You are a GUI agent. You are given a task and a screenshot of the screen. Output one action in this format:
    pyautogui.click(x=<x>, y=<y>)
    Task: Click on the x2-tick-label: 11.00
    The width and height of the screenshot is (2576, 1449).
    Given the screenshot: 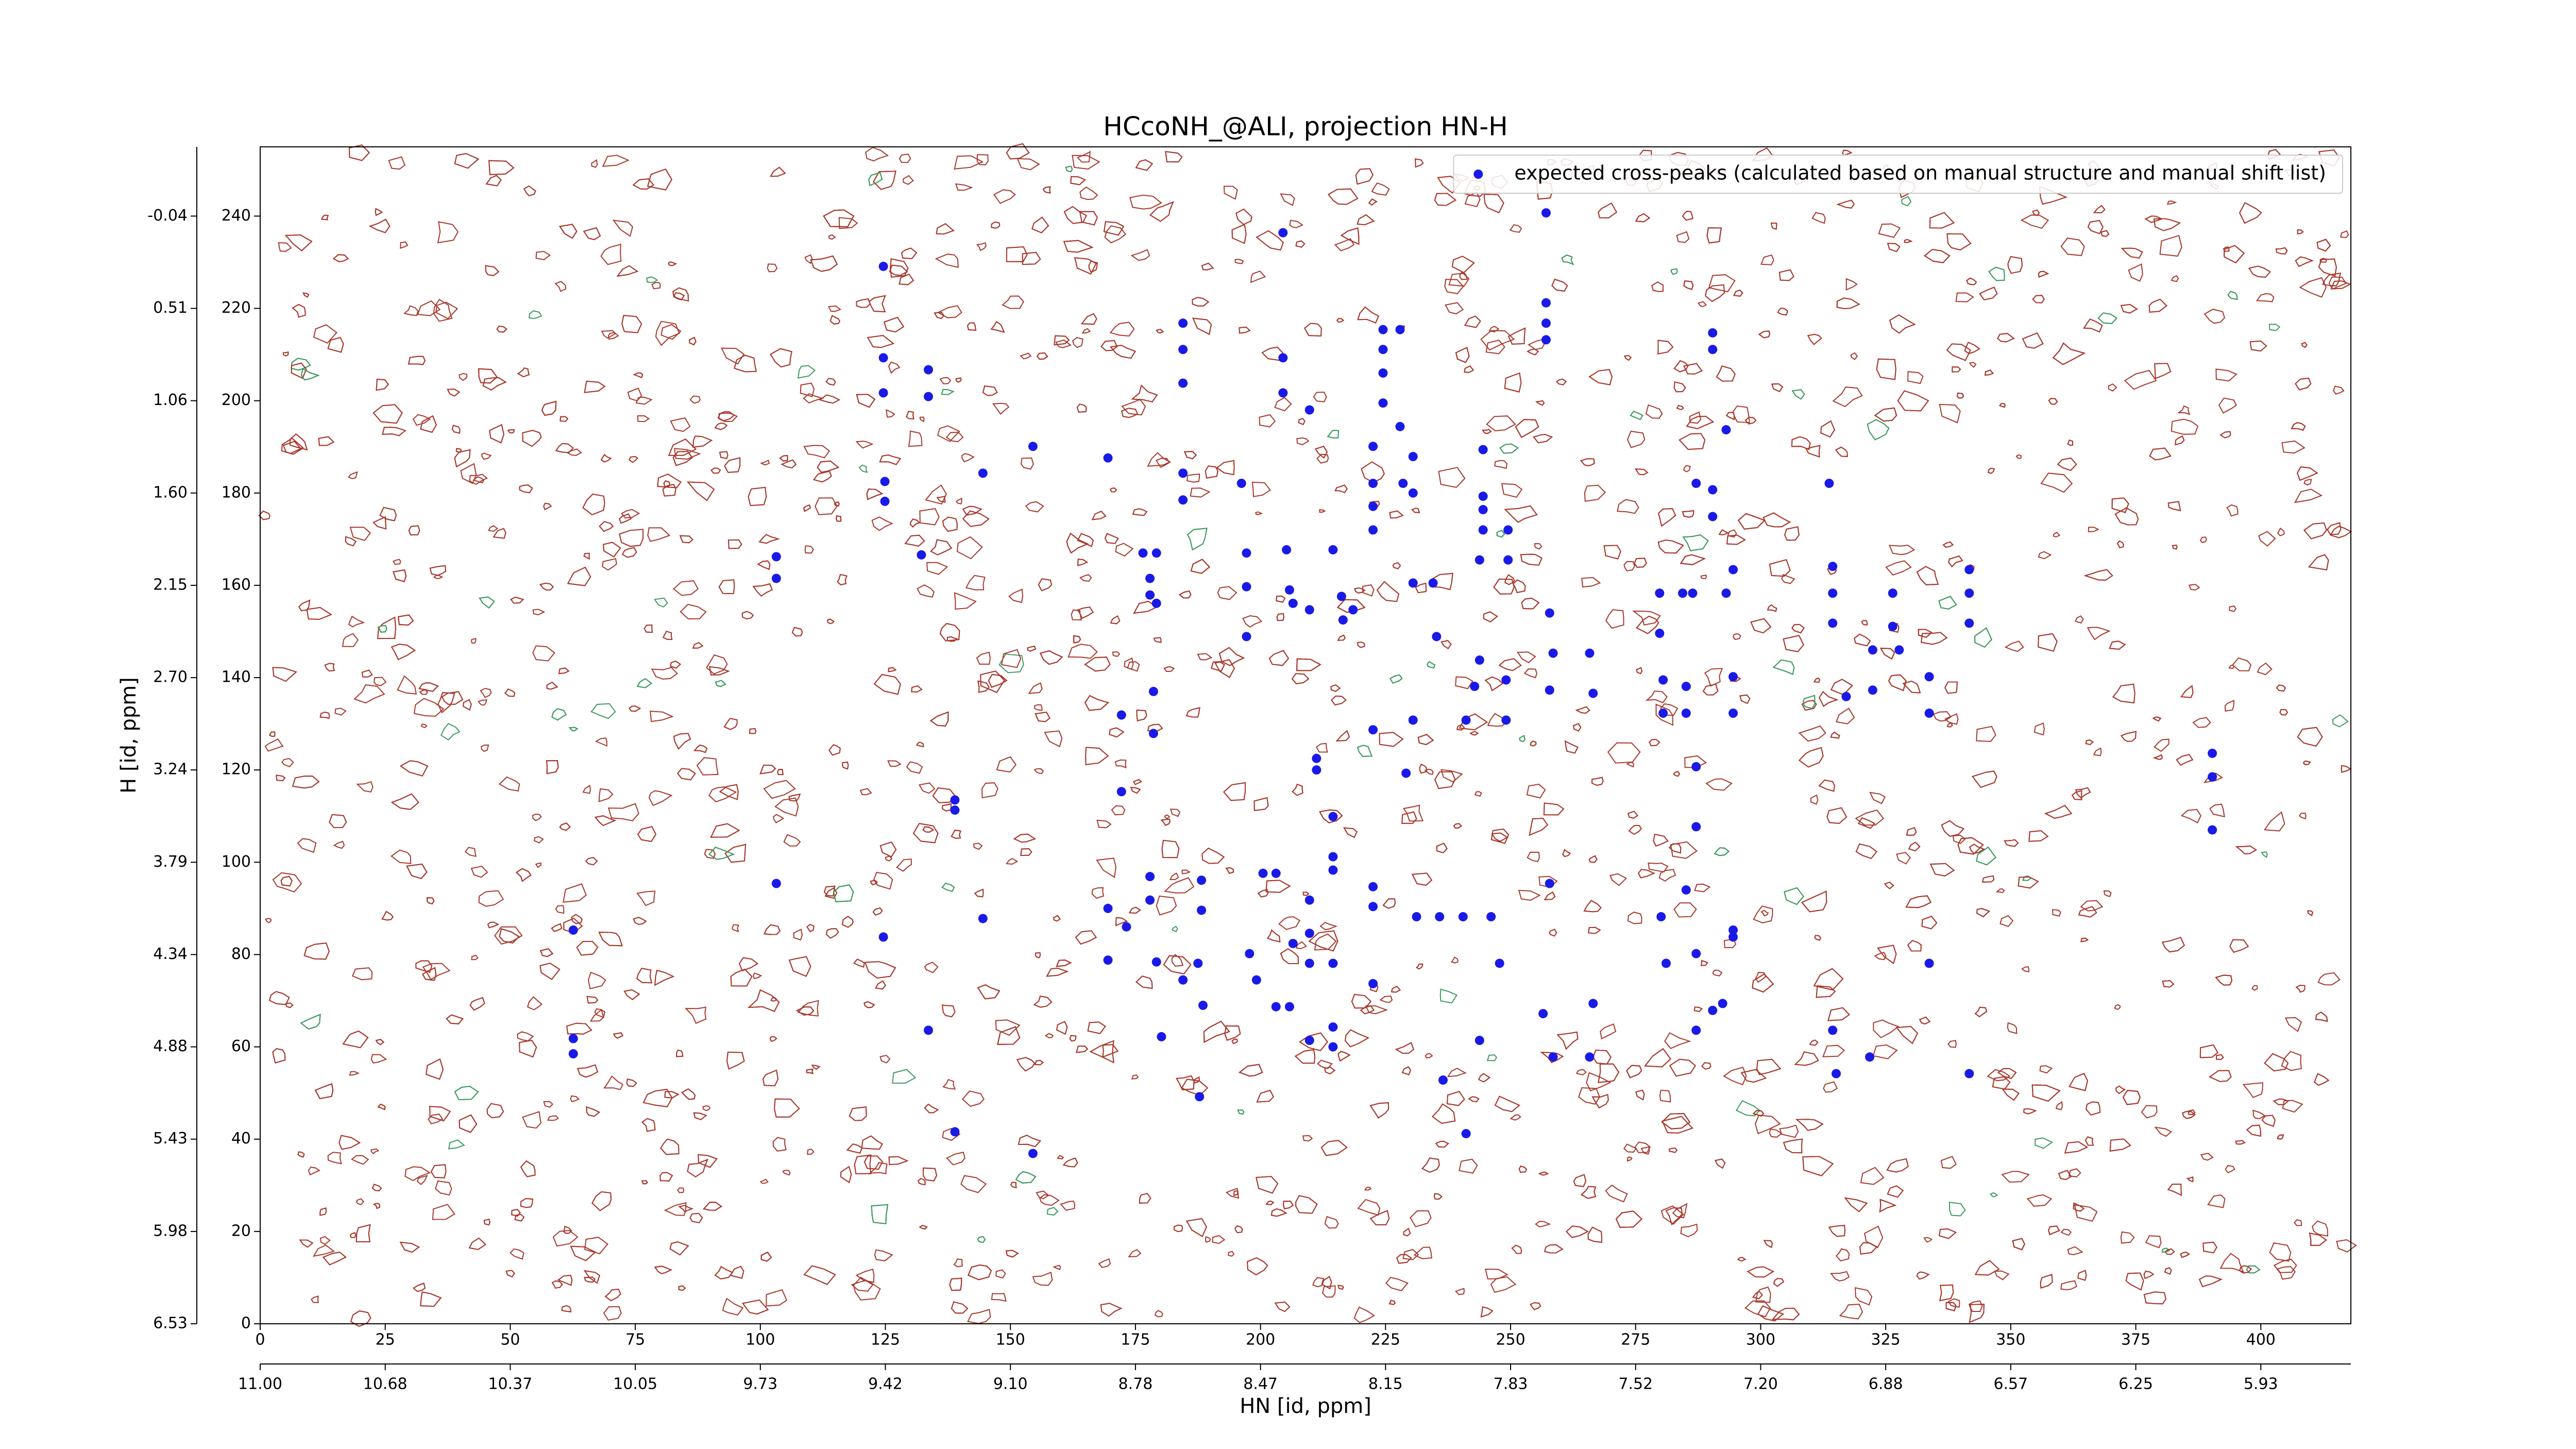 What is the action you would take?
    pyautogui.click(x=260, y=1384)
    